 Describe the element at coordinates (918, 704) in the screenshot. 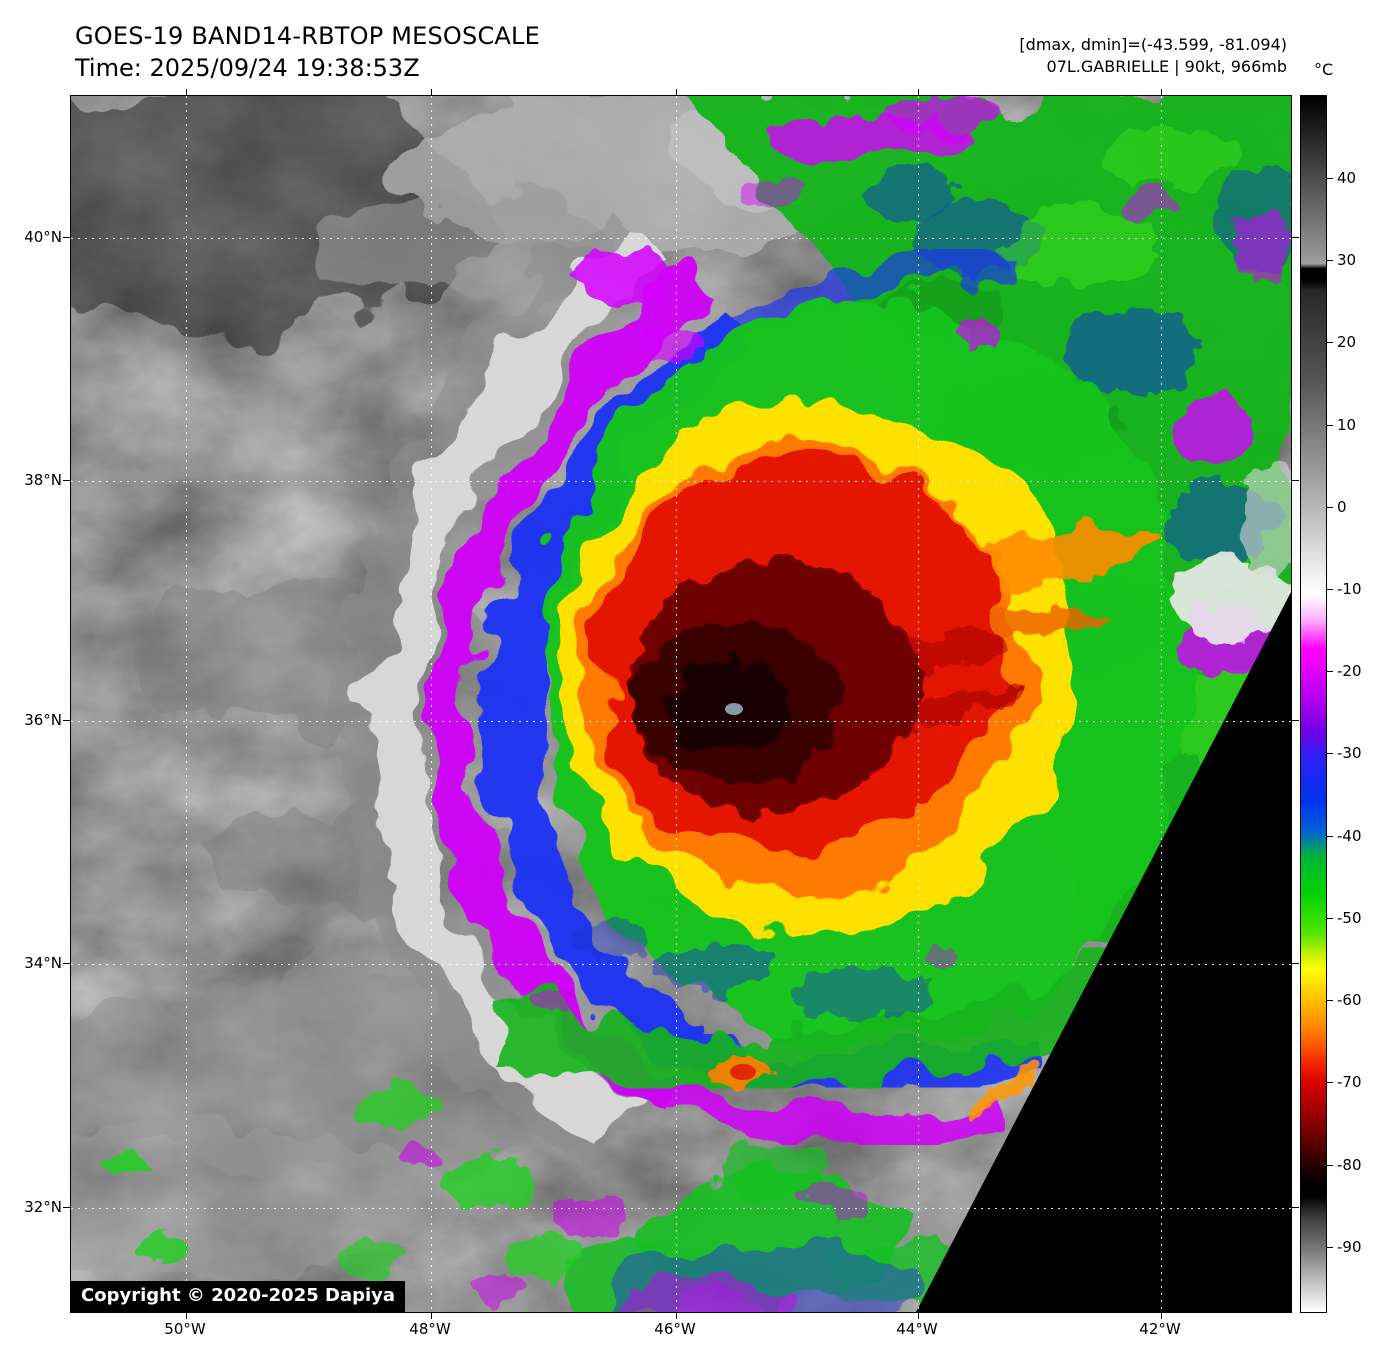

I see `gridline-lon-44w` at that location.